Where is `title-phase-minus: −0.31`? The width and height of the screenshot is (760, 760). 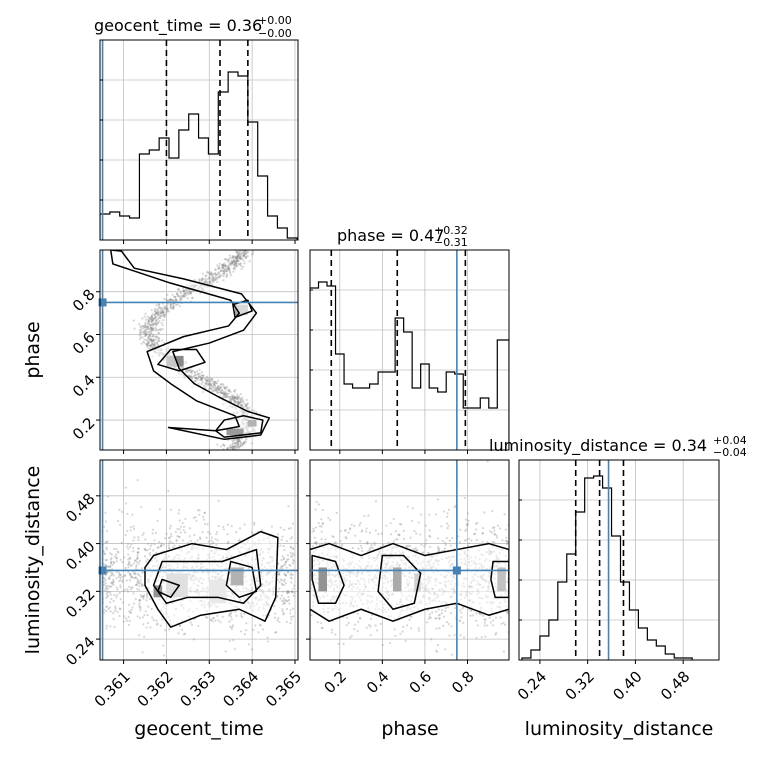 title-phase-minus: −0.31 is located at coordinates (451, 242).